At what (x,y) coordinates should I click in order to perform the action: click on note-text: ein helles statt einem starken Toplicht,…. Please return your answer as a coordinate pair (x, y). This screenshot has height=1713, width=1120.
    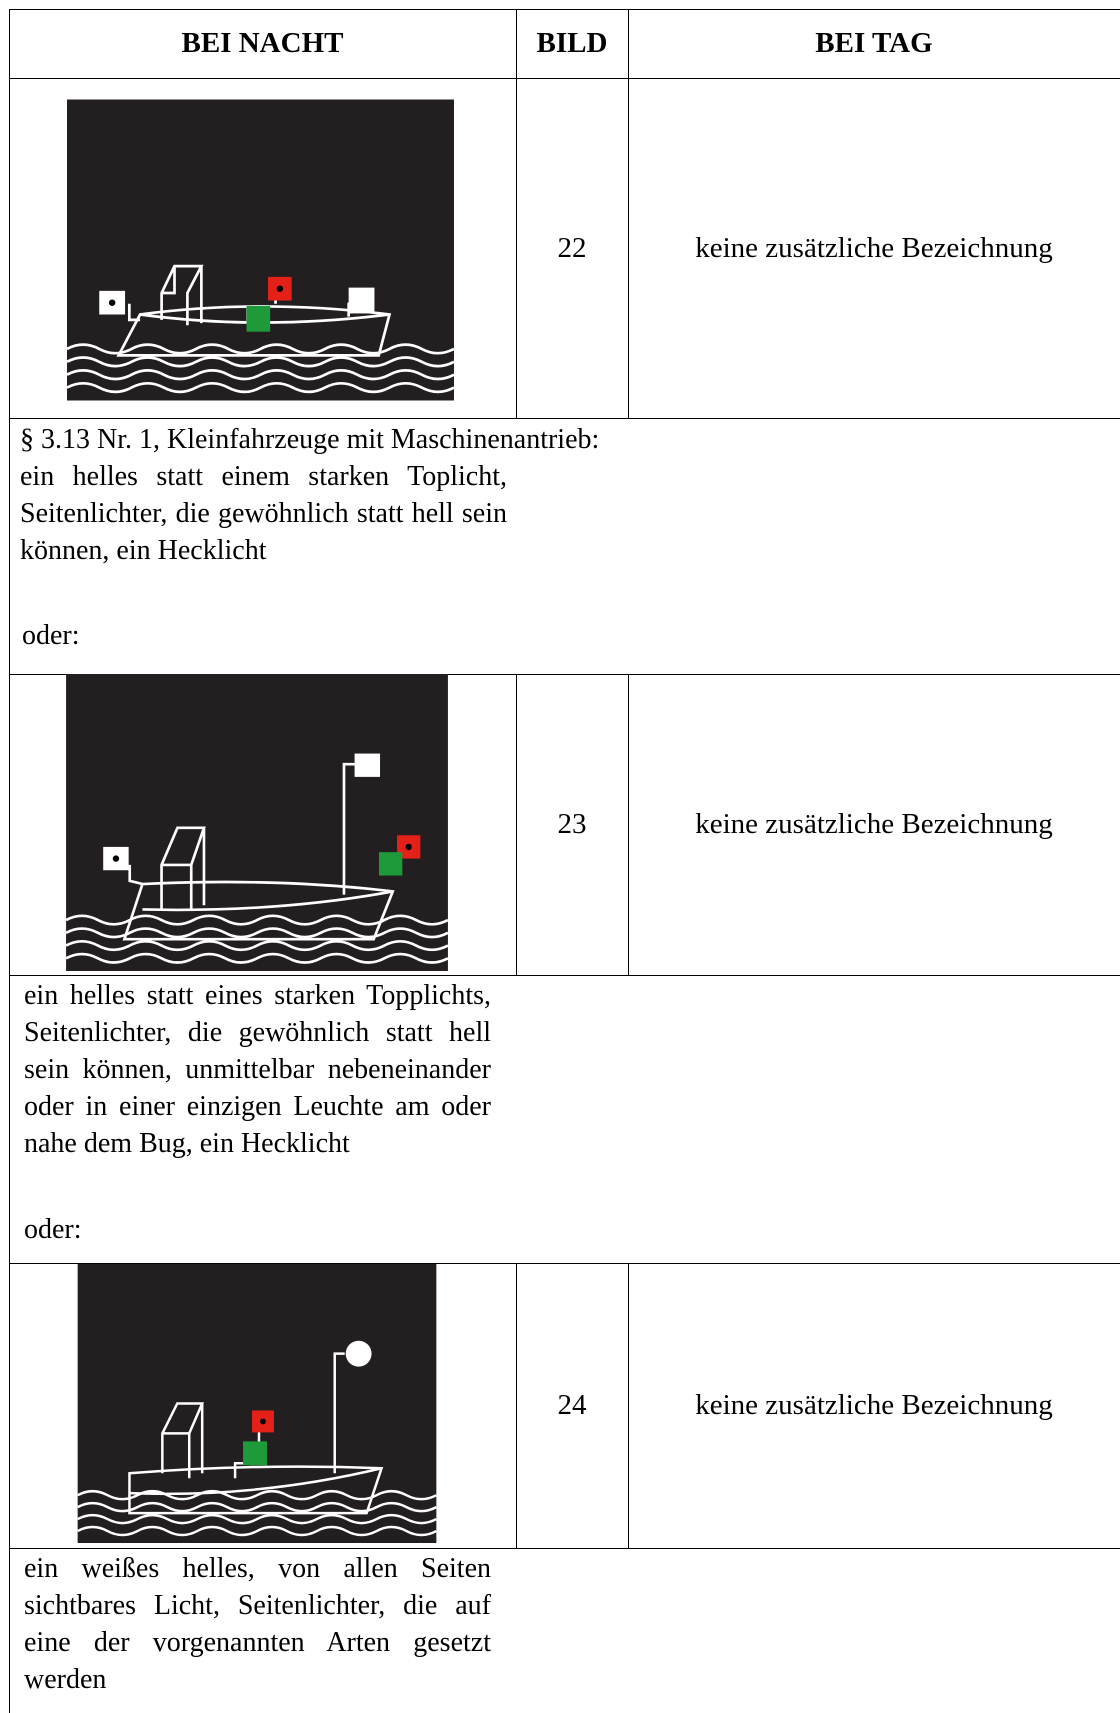
    Looking at the image, I should click on (263, 513).